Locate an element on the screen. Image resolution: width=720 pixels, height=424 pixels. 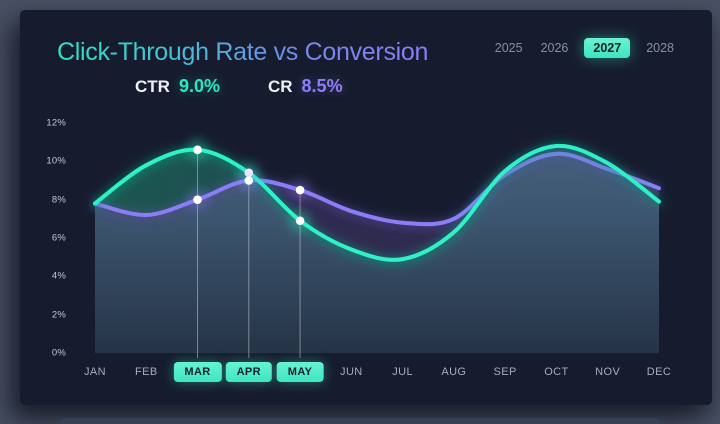
data-points is located at coordinates (249, 185).